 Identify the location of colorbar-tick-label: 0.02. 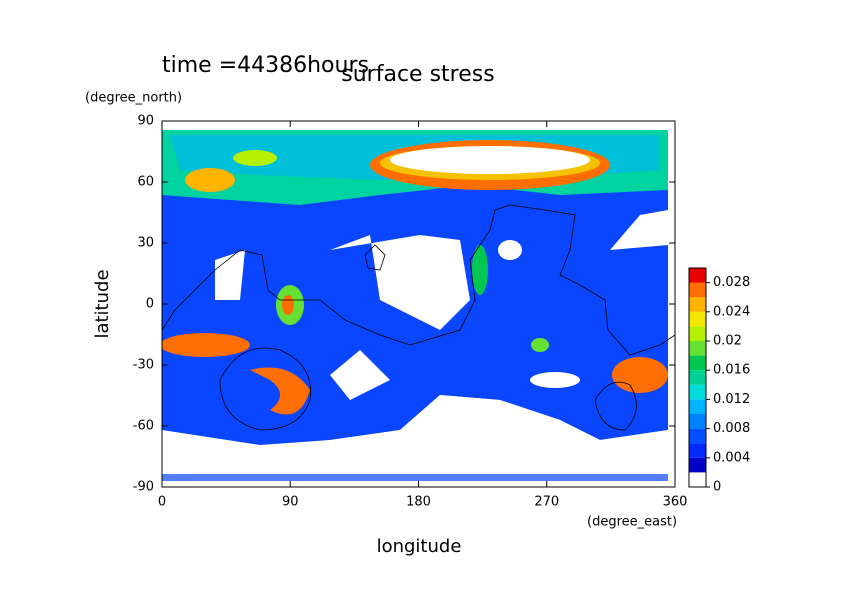
(727, 341).